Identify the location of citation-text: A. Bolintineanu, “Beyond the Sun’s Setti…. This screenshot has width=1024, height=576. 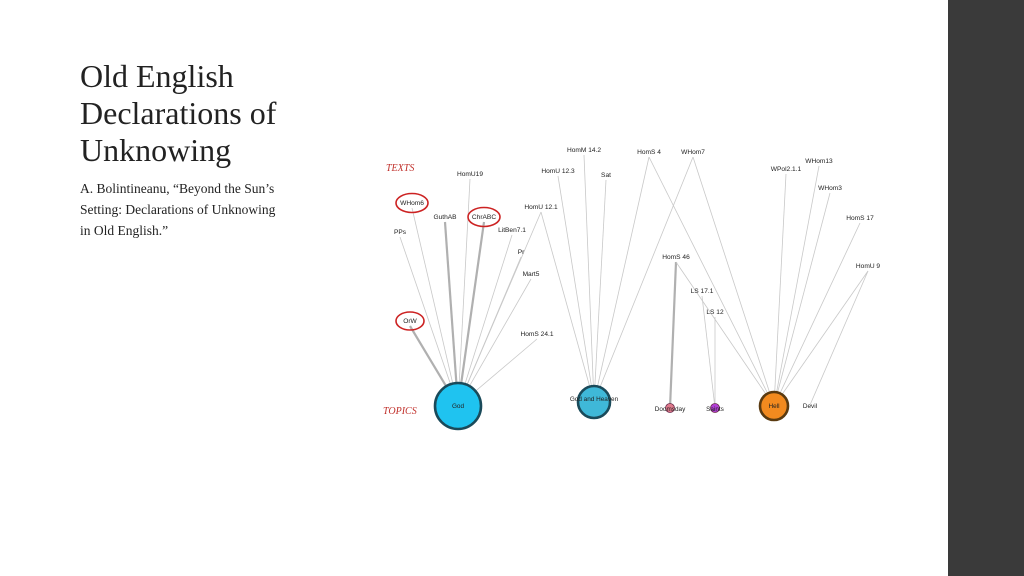
(210, 209).